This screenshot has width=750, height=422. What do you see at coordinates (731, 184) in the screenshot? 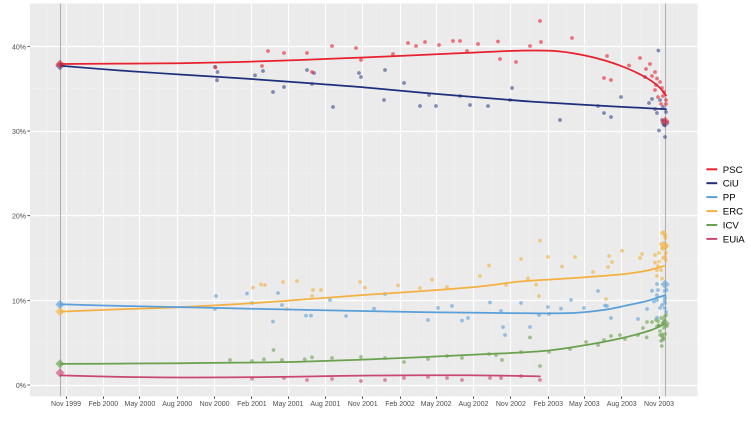
I see `svg-text: CiU` at bounding box center [731, 184].